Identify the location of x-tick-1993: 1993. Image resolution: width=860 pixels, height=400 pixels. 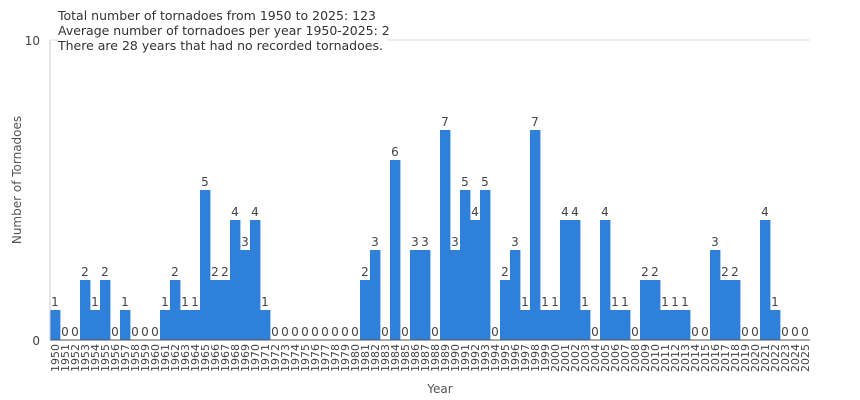
(485, 358).